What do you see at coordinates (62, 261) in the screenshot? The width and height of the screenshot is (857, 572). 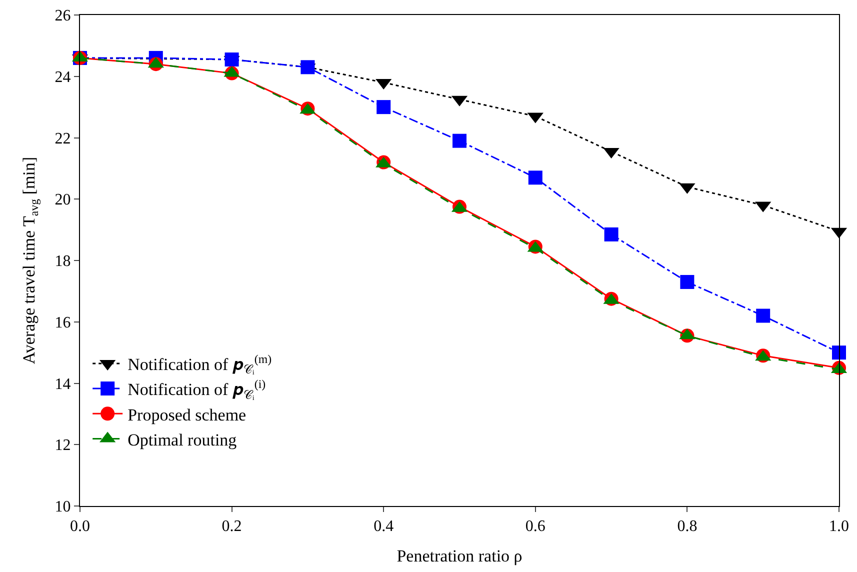 I see `y-tick-label: 18` at bounding box center [62, 261].